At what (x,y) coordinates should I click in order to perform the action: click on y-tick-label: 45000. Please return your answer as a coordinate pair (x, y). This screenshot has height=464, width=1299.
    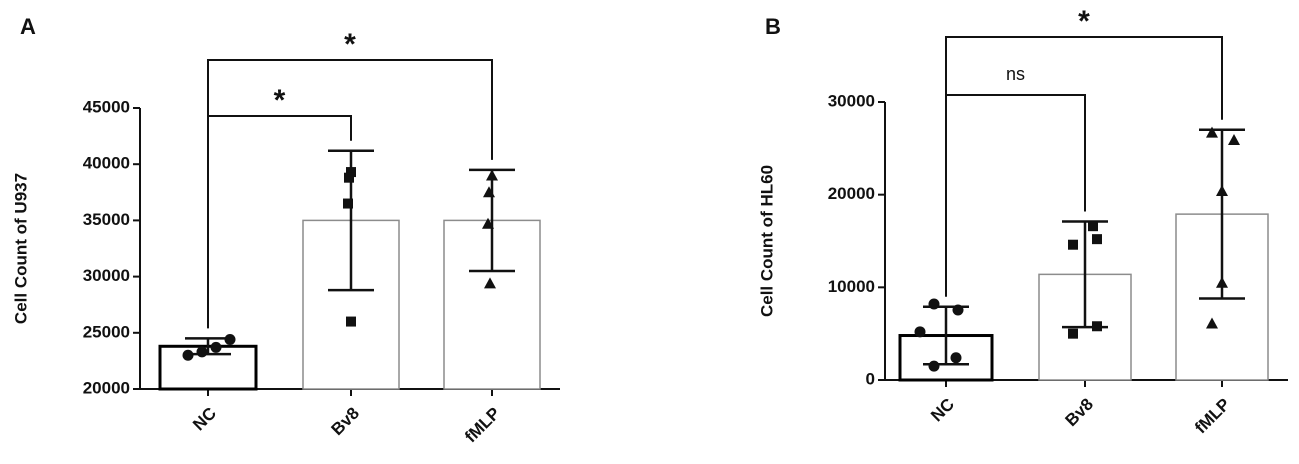
    Looking at the image, I should click on (106, 106).